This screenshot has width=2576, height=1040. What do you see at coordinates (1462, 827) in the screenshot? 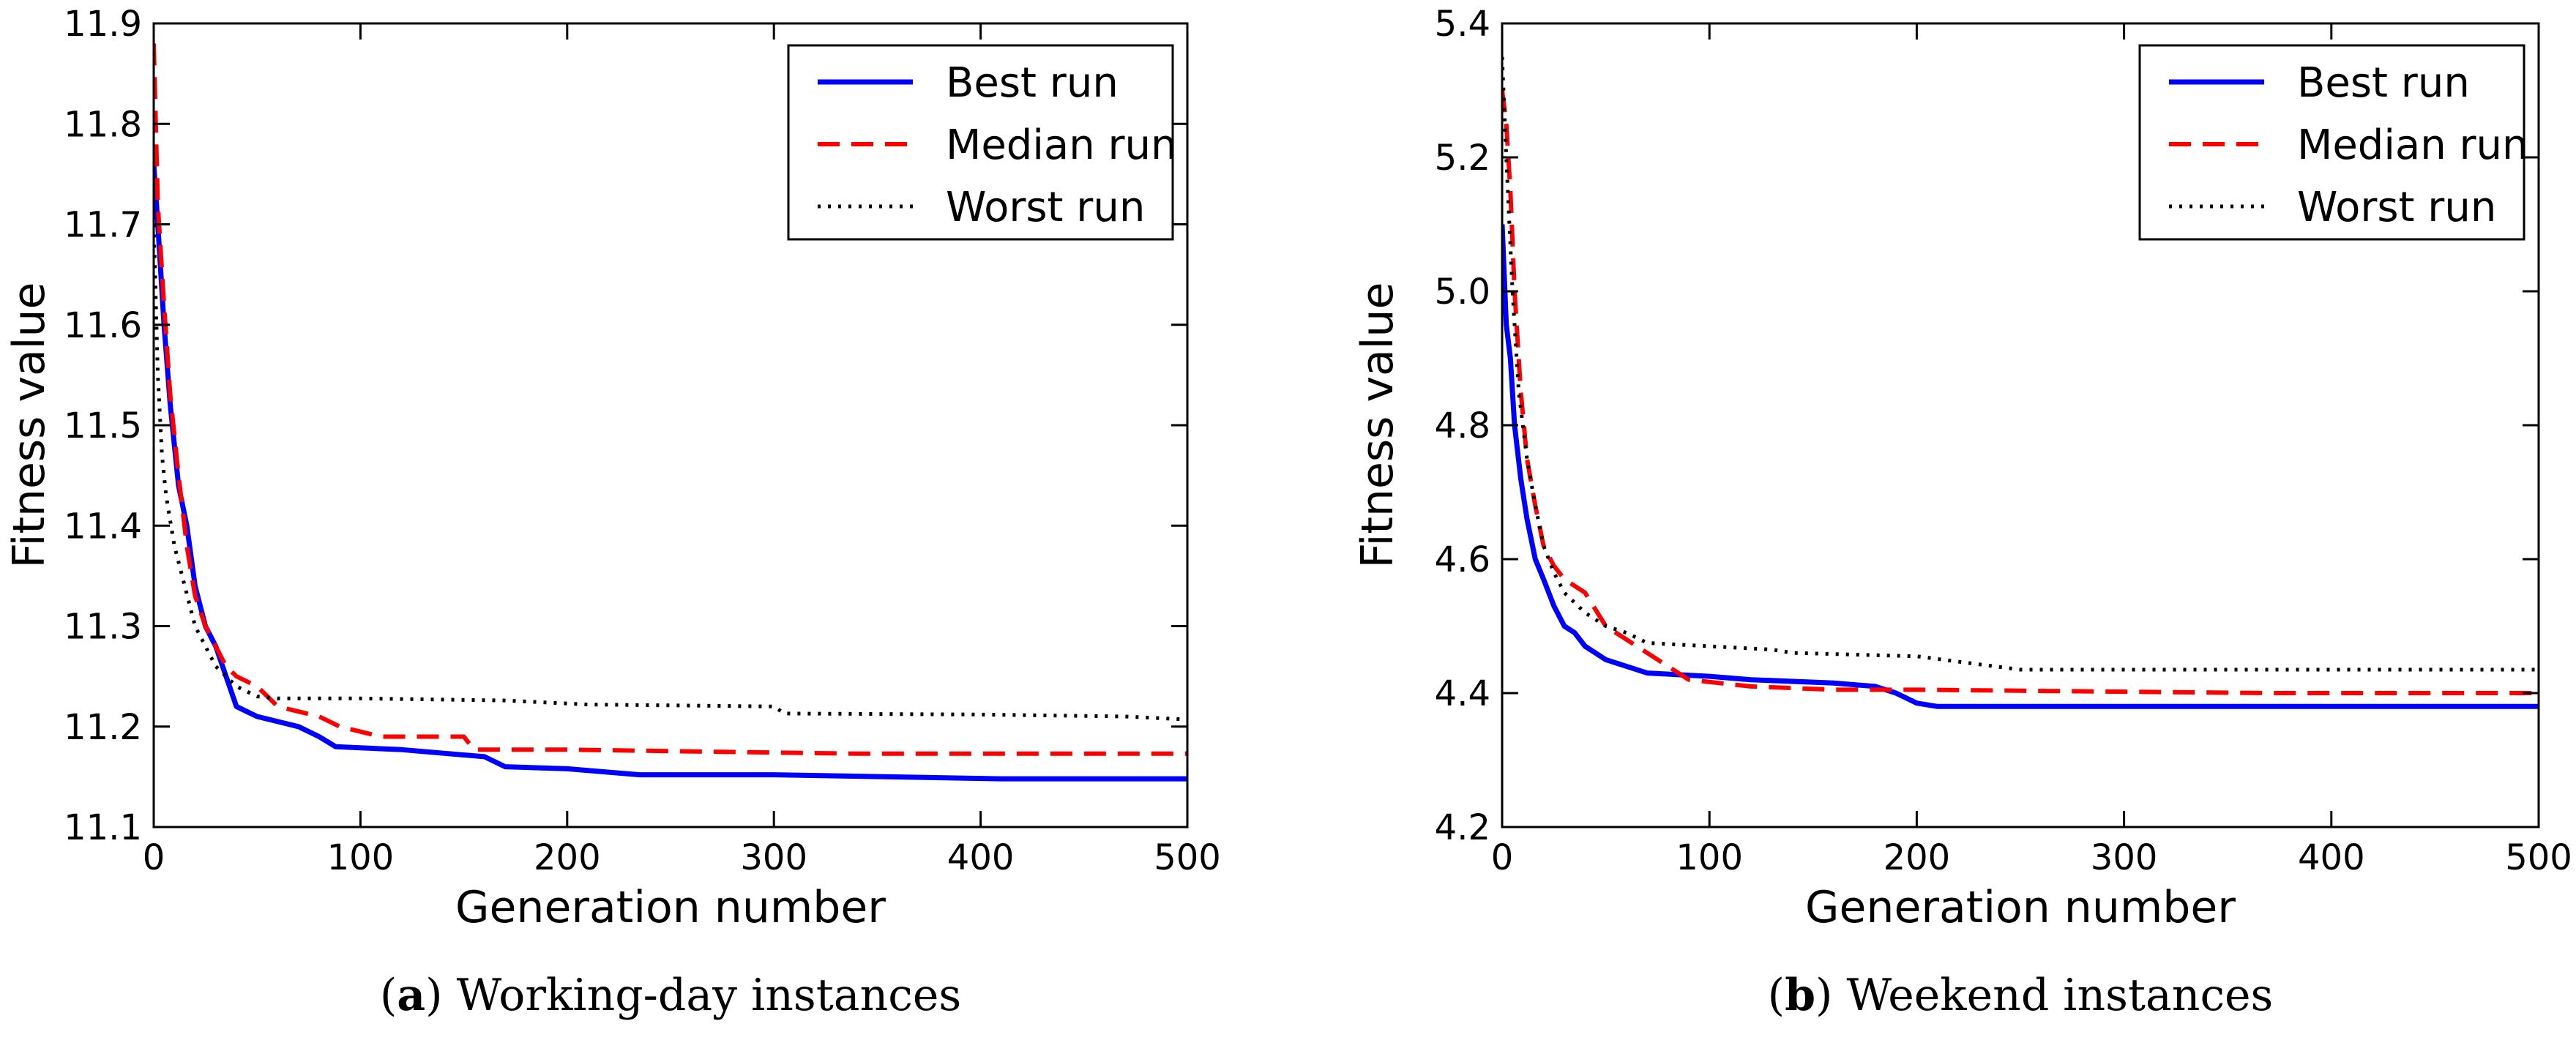
I see `y-tick-label: 4.2` at bounding box center [1462, 827].